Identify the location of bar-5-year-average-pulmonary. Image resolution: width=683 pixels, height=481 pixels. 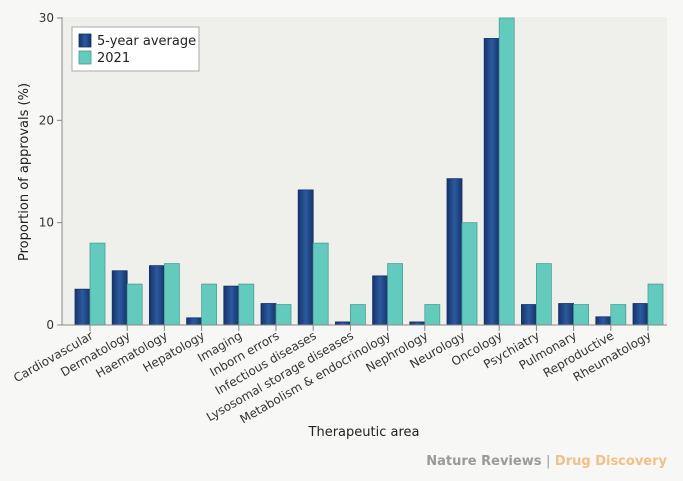
(566, 314).